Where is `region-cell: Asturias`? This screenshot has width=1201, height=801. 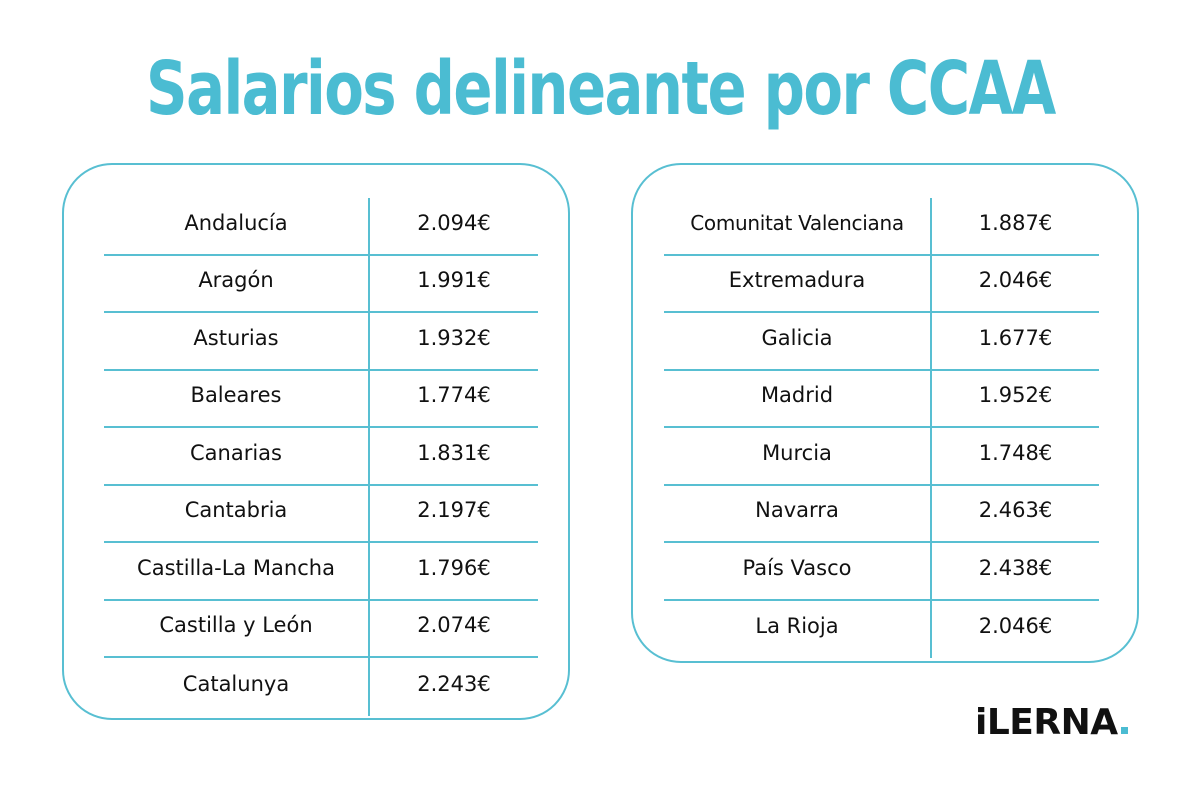
region-cell: Asturias is located at coordinates (237, 341).